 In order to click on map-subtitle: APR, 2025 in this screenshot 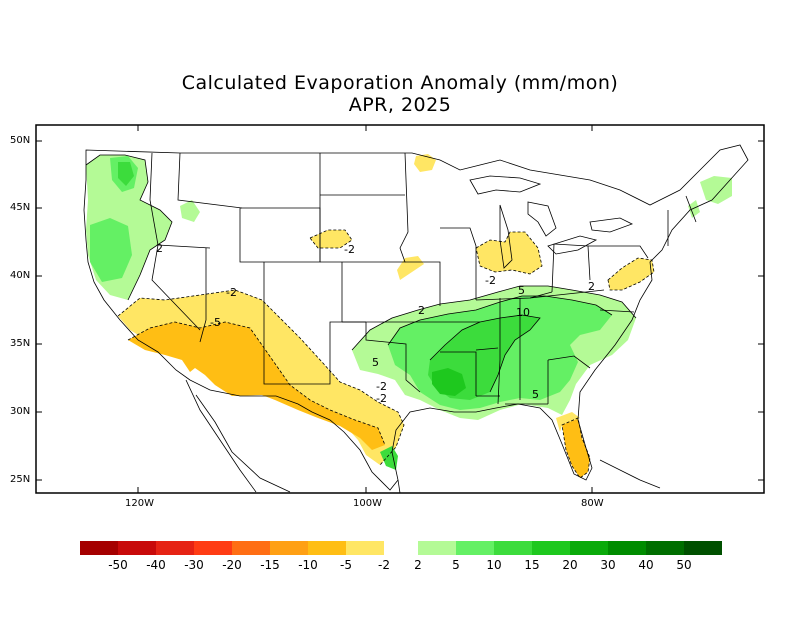, I will do `click(400, 105)`.